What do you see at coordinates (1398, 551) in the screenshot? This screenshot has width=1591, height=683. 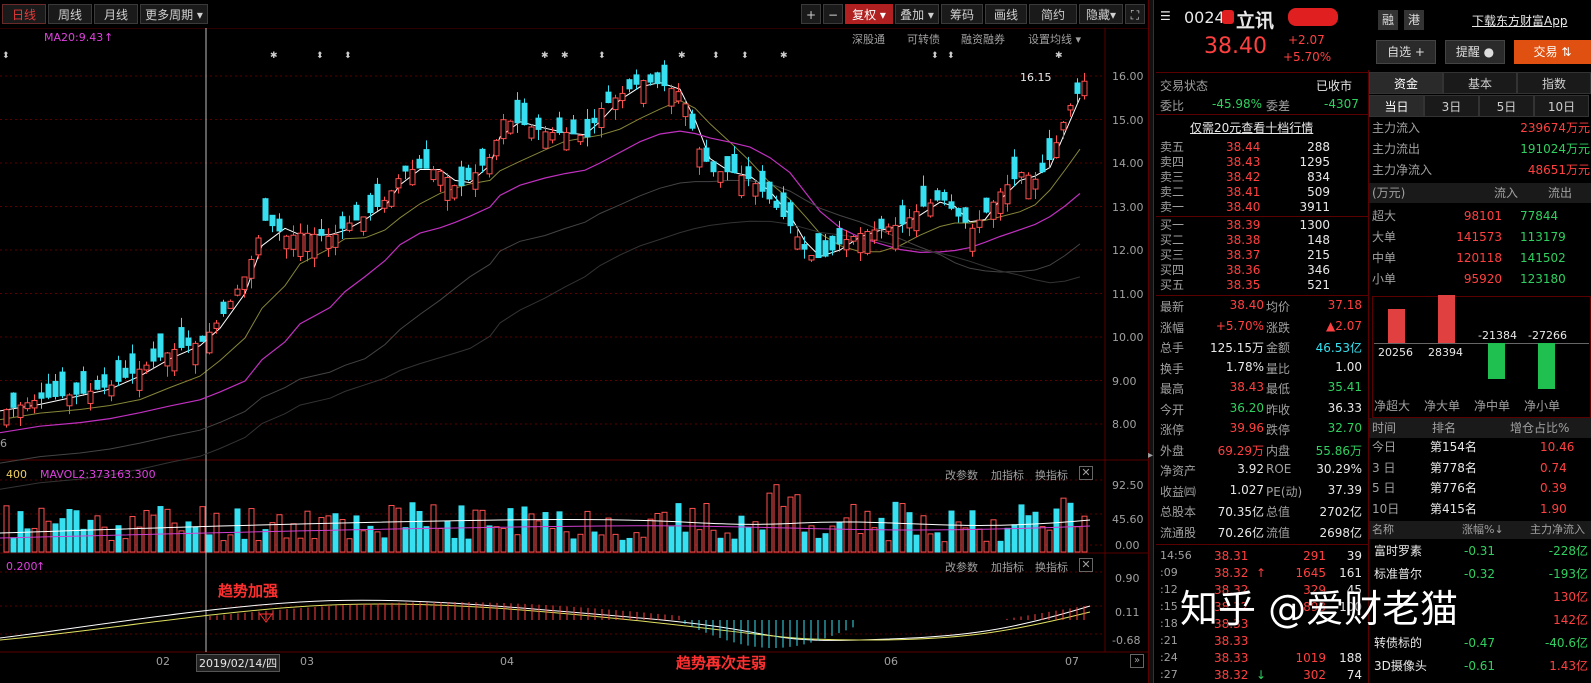 I see `sector-name: 富时罗素` at bounding box center [1398, 551].